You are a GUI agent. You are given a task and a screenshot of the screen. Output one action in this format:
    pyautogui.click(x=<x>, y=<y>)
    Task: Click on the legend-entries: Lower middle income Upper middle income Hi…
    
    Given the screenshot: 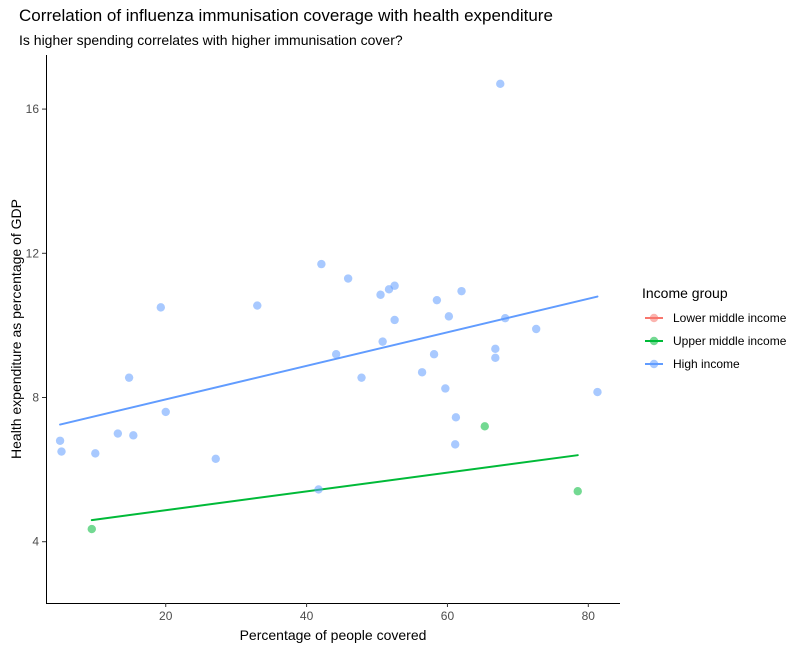 What is the action you would take?
    pyautogui.click(x=716, y=341)
    